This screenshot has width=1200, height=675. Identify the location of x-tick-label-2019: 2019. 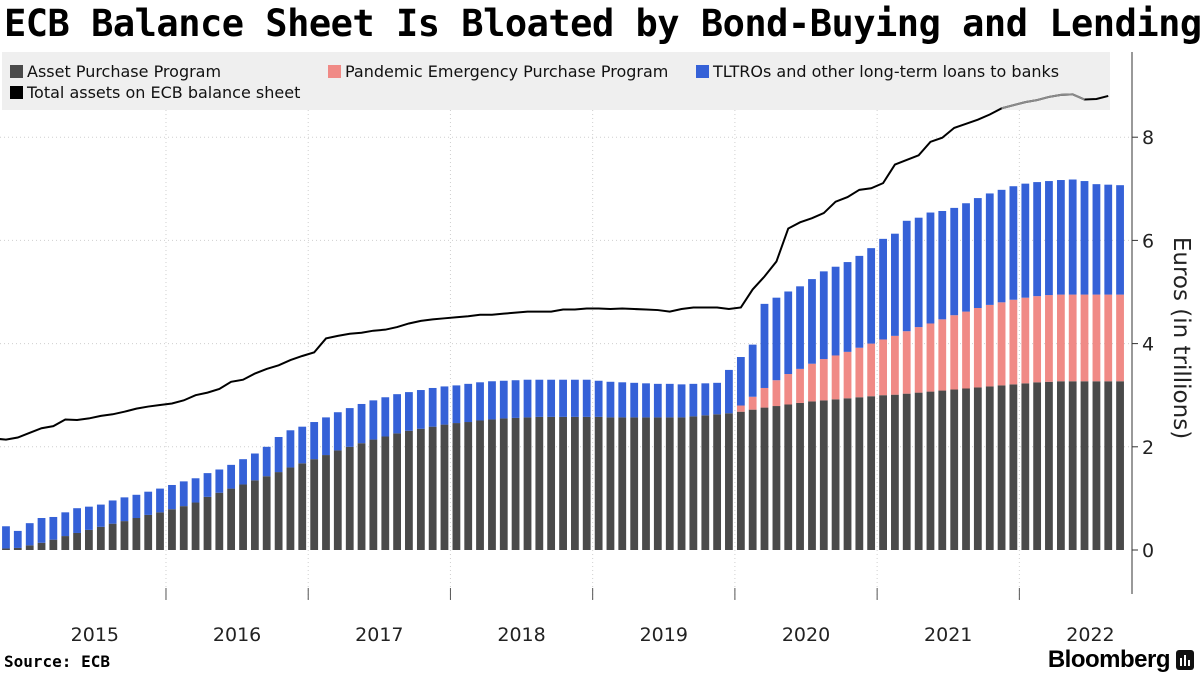
(664, 635).